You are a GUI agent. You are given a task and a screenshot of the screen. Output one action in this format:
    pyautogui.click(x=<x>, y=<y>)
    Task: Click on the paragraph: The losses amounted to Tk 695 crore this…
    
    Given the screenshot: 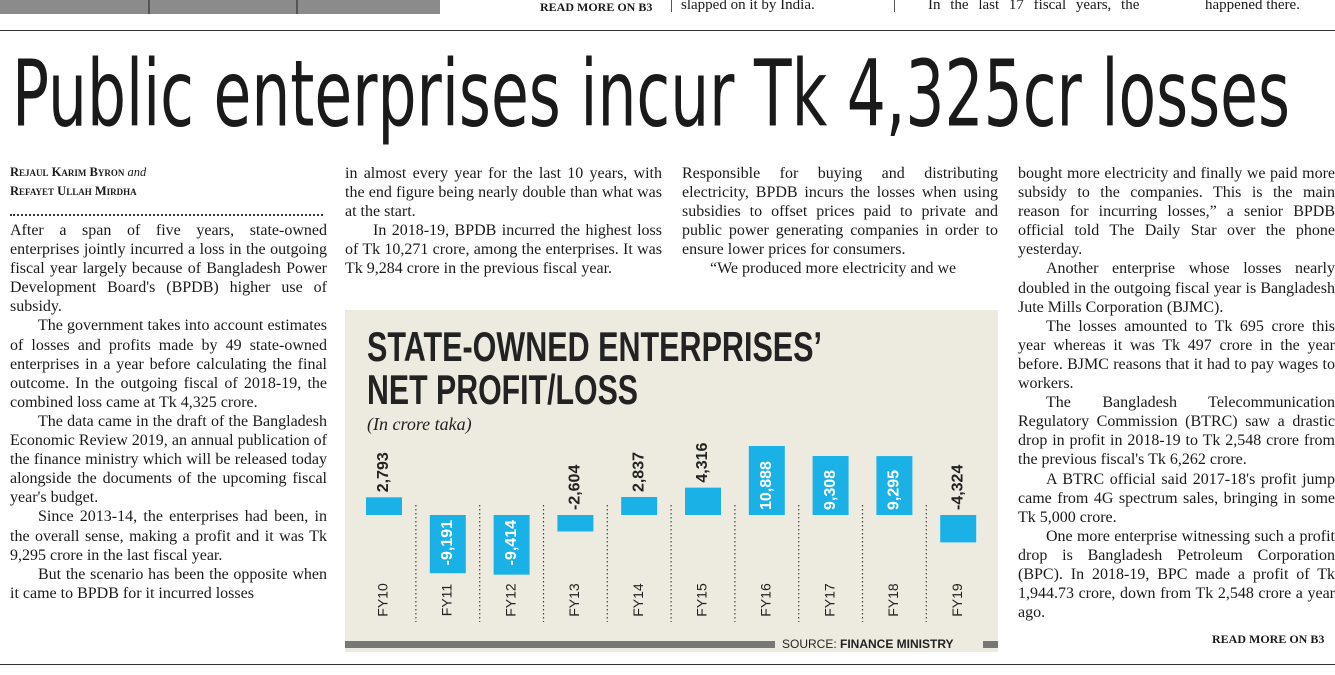 What is the action you would take?
    pyautogui.click(x=1176, y=355)
    